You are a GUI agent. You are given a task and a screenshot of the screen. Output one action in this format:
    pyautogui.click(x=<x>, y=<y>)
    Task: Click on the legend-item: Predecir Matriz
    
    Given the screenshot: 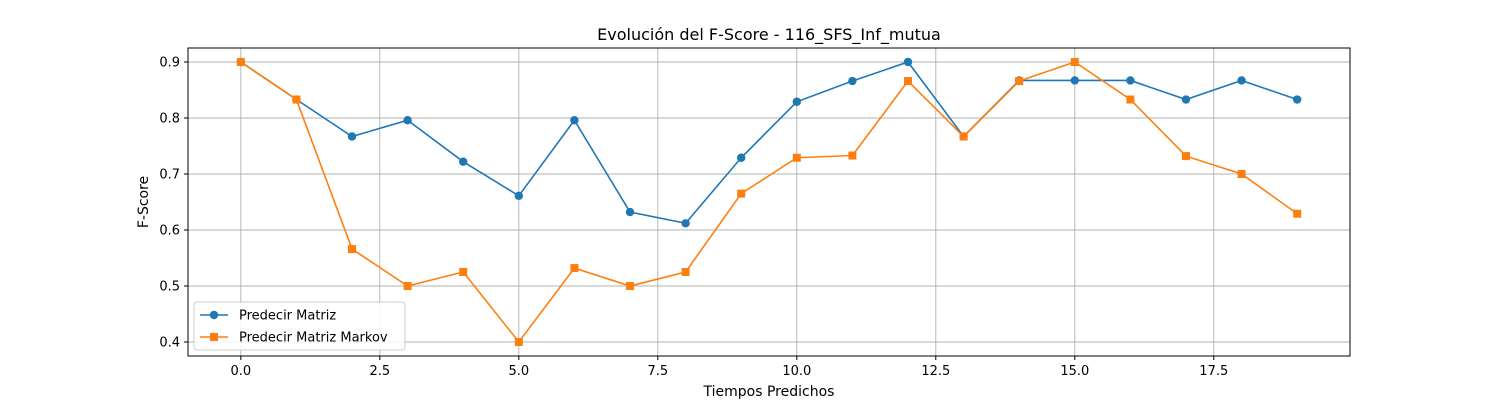 What is the action you would take?
    pyautogui.click(x=268, y=316)
    